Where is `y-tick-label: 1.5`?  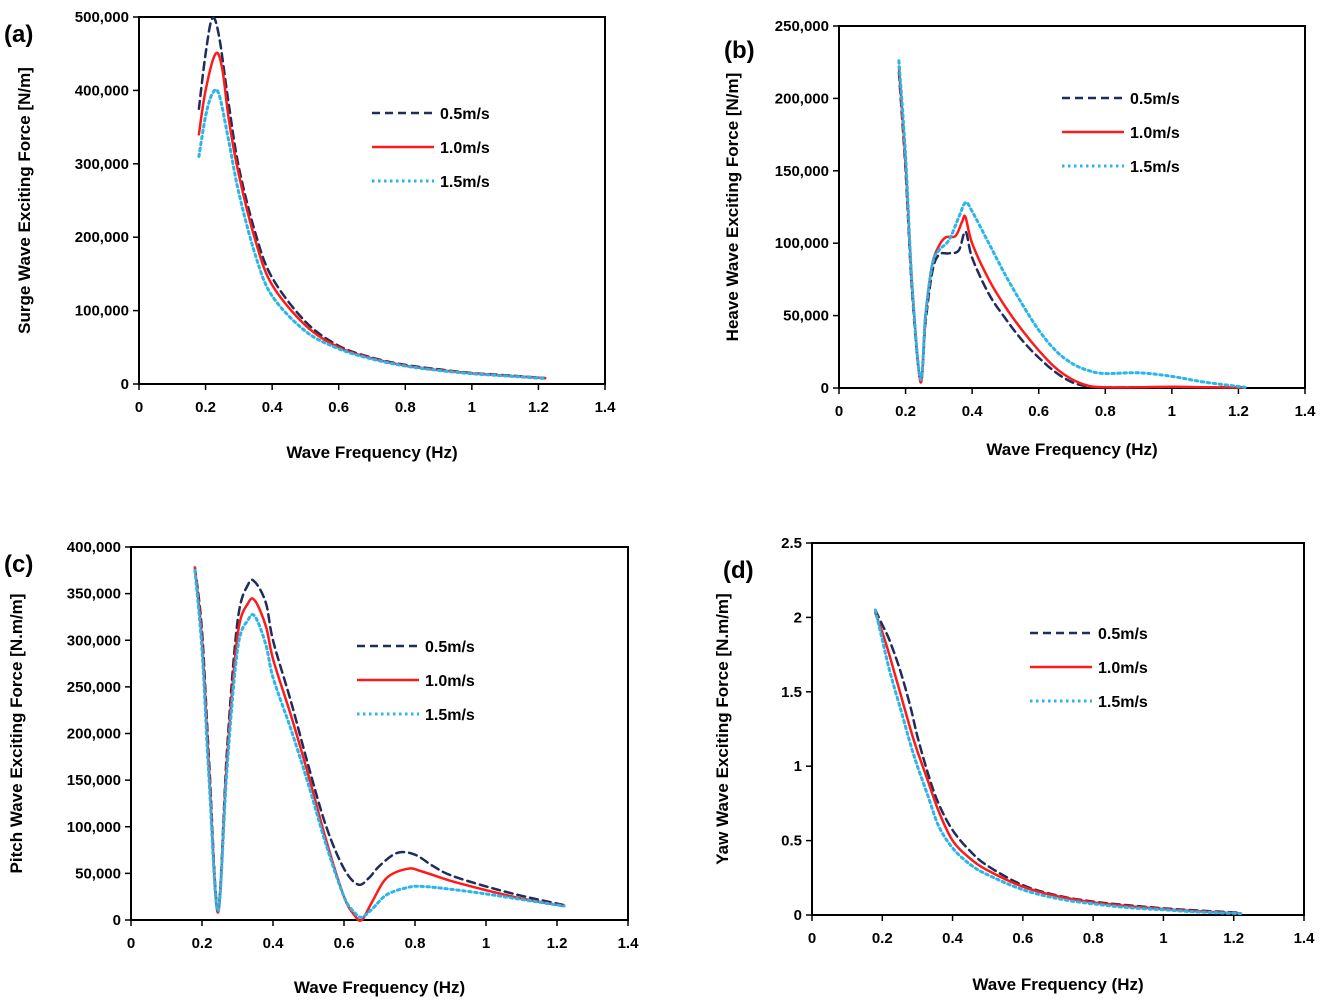
y-tick-label: 1.5 is located at coordinates (791, 692).